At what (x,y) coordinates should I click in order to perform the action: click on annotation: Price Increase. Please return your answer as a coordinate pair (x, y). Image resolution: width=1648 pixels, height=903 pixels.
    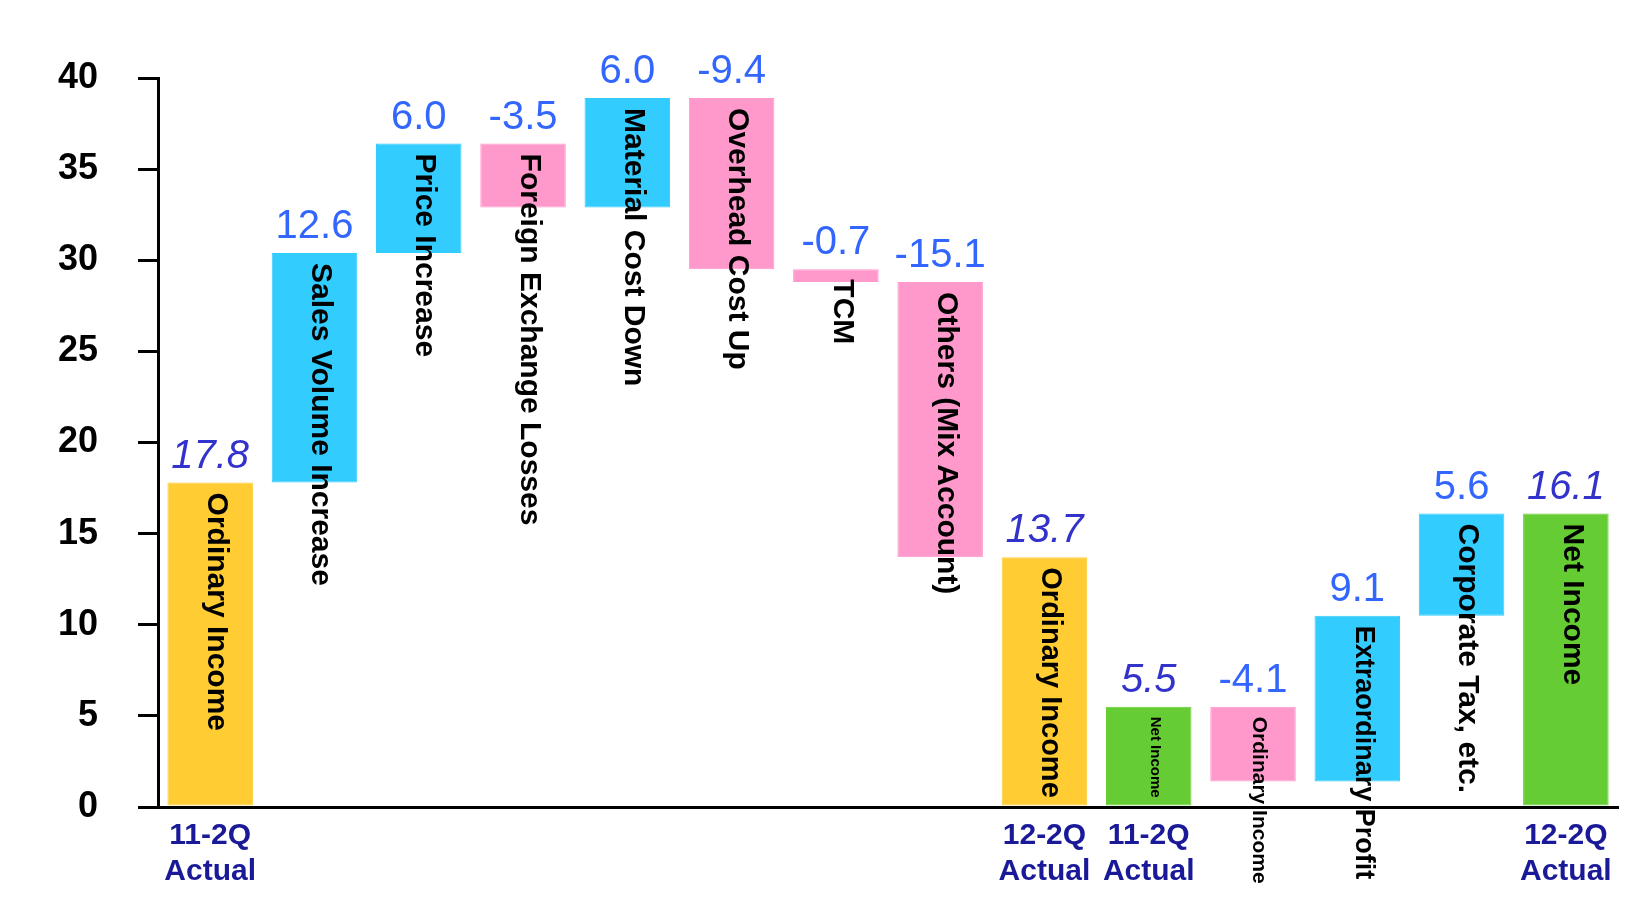
    Looking at the image, I should click on (427, 255).